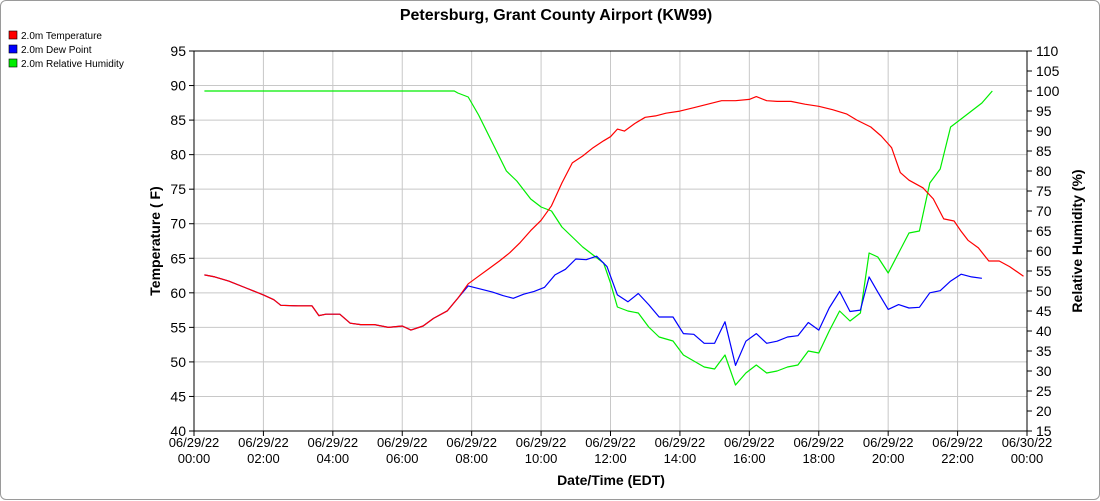  Describe the element at coordinates (333, 458) in the screenshot. I see `x-tick-label-time: 04:00` at that location.